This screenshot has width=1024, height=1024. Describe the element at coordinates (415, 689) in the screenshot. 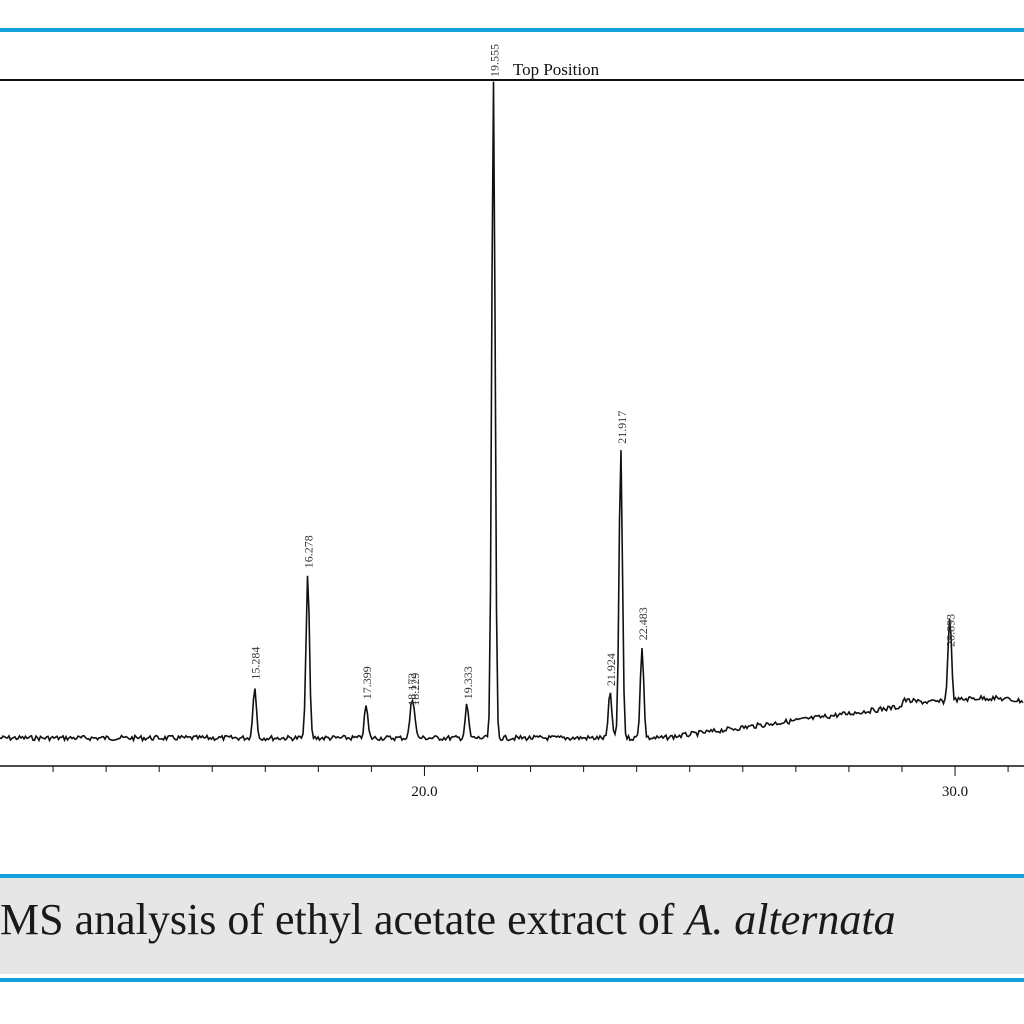

I see `peak-label: 18.229` at that location.